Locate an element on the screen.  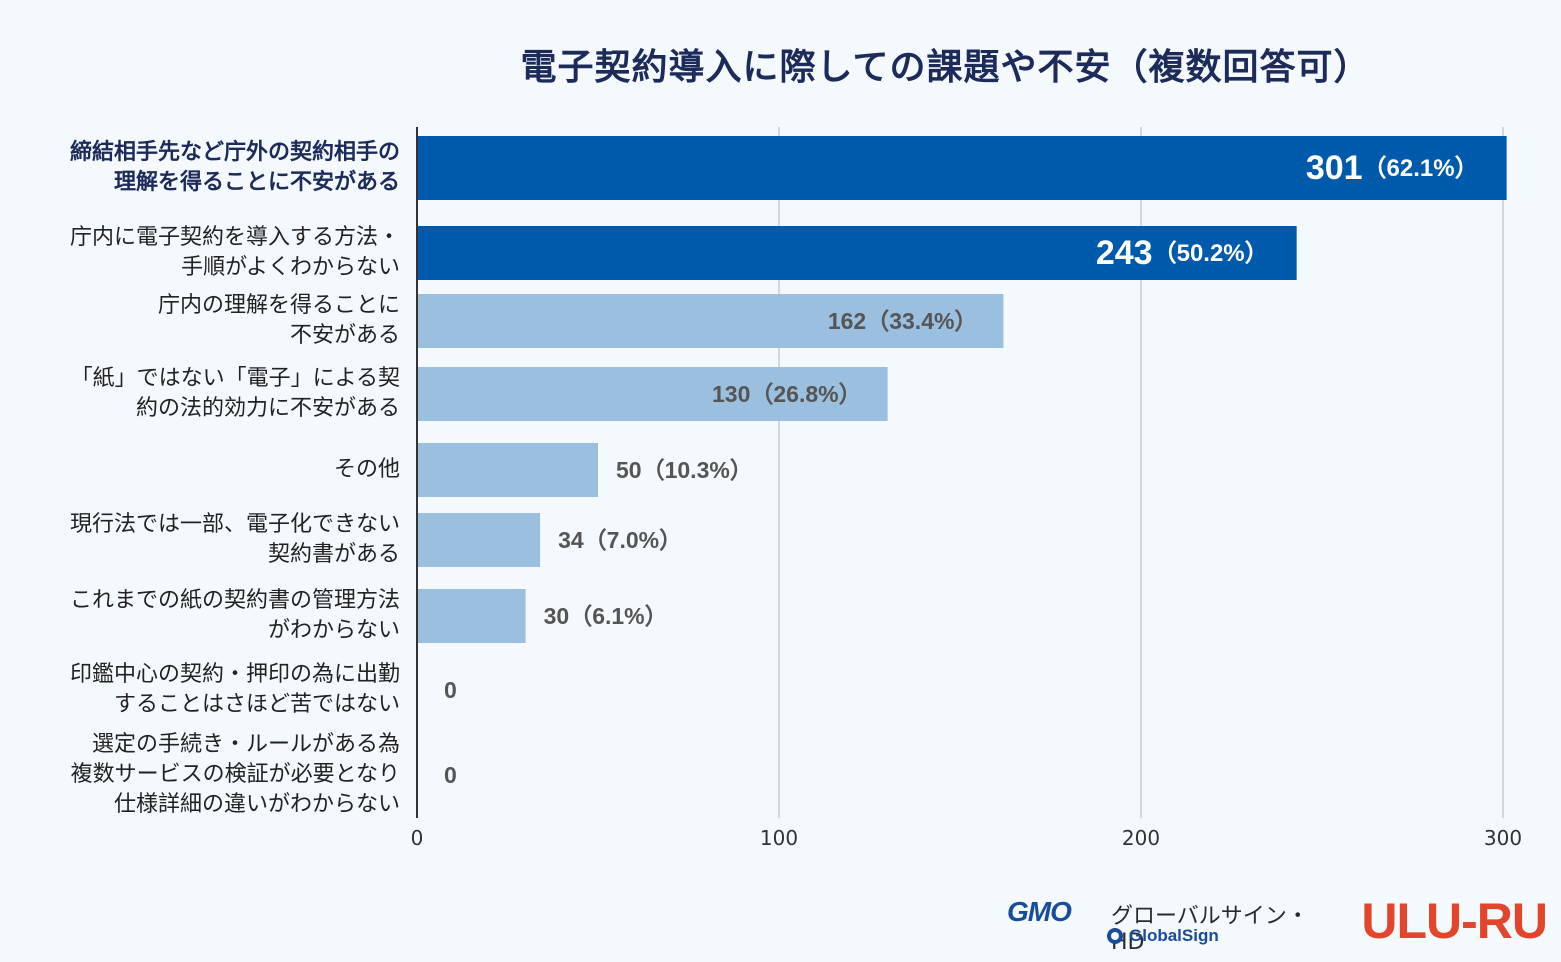
data-label: 301（62.1%） is located at coordinates (1392, 168).